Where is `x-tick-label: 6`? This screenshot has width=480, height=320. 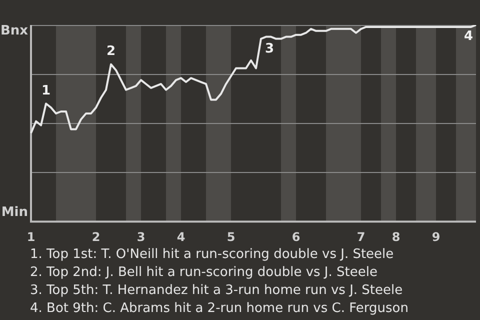
x-tick-label: 6 is located at coordinates (296, 237).